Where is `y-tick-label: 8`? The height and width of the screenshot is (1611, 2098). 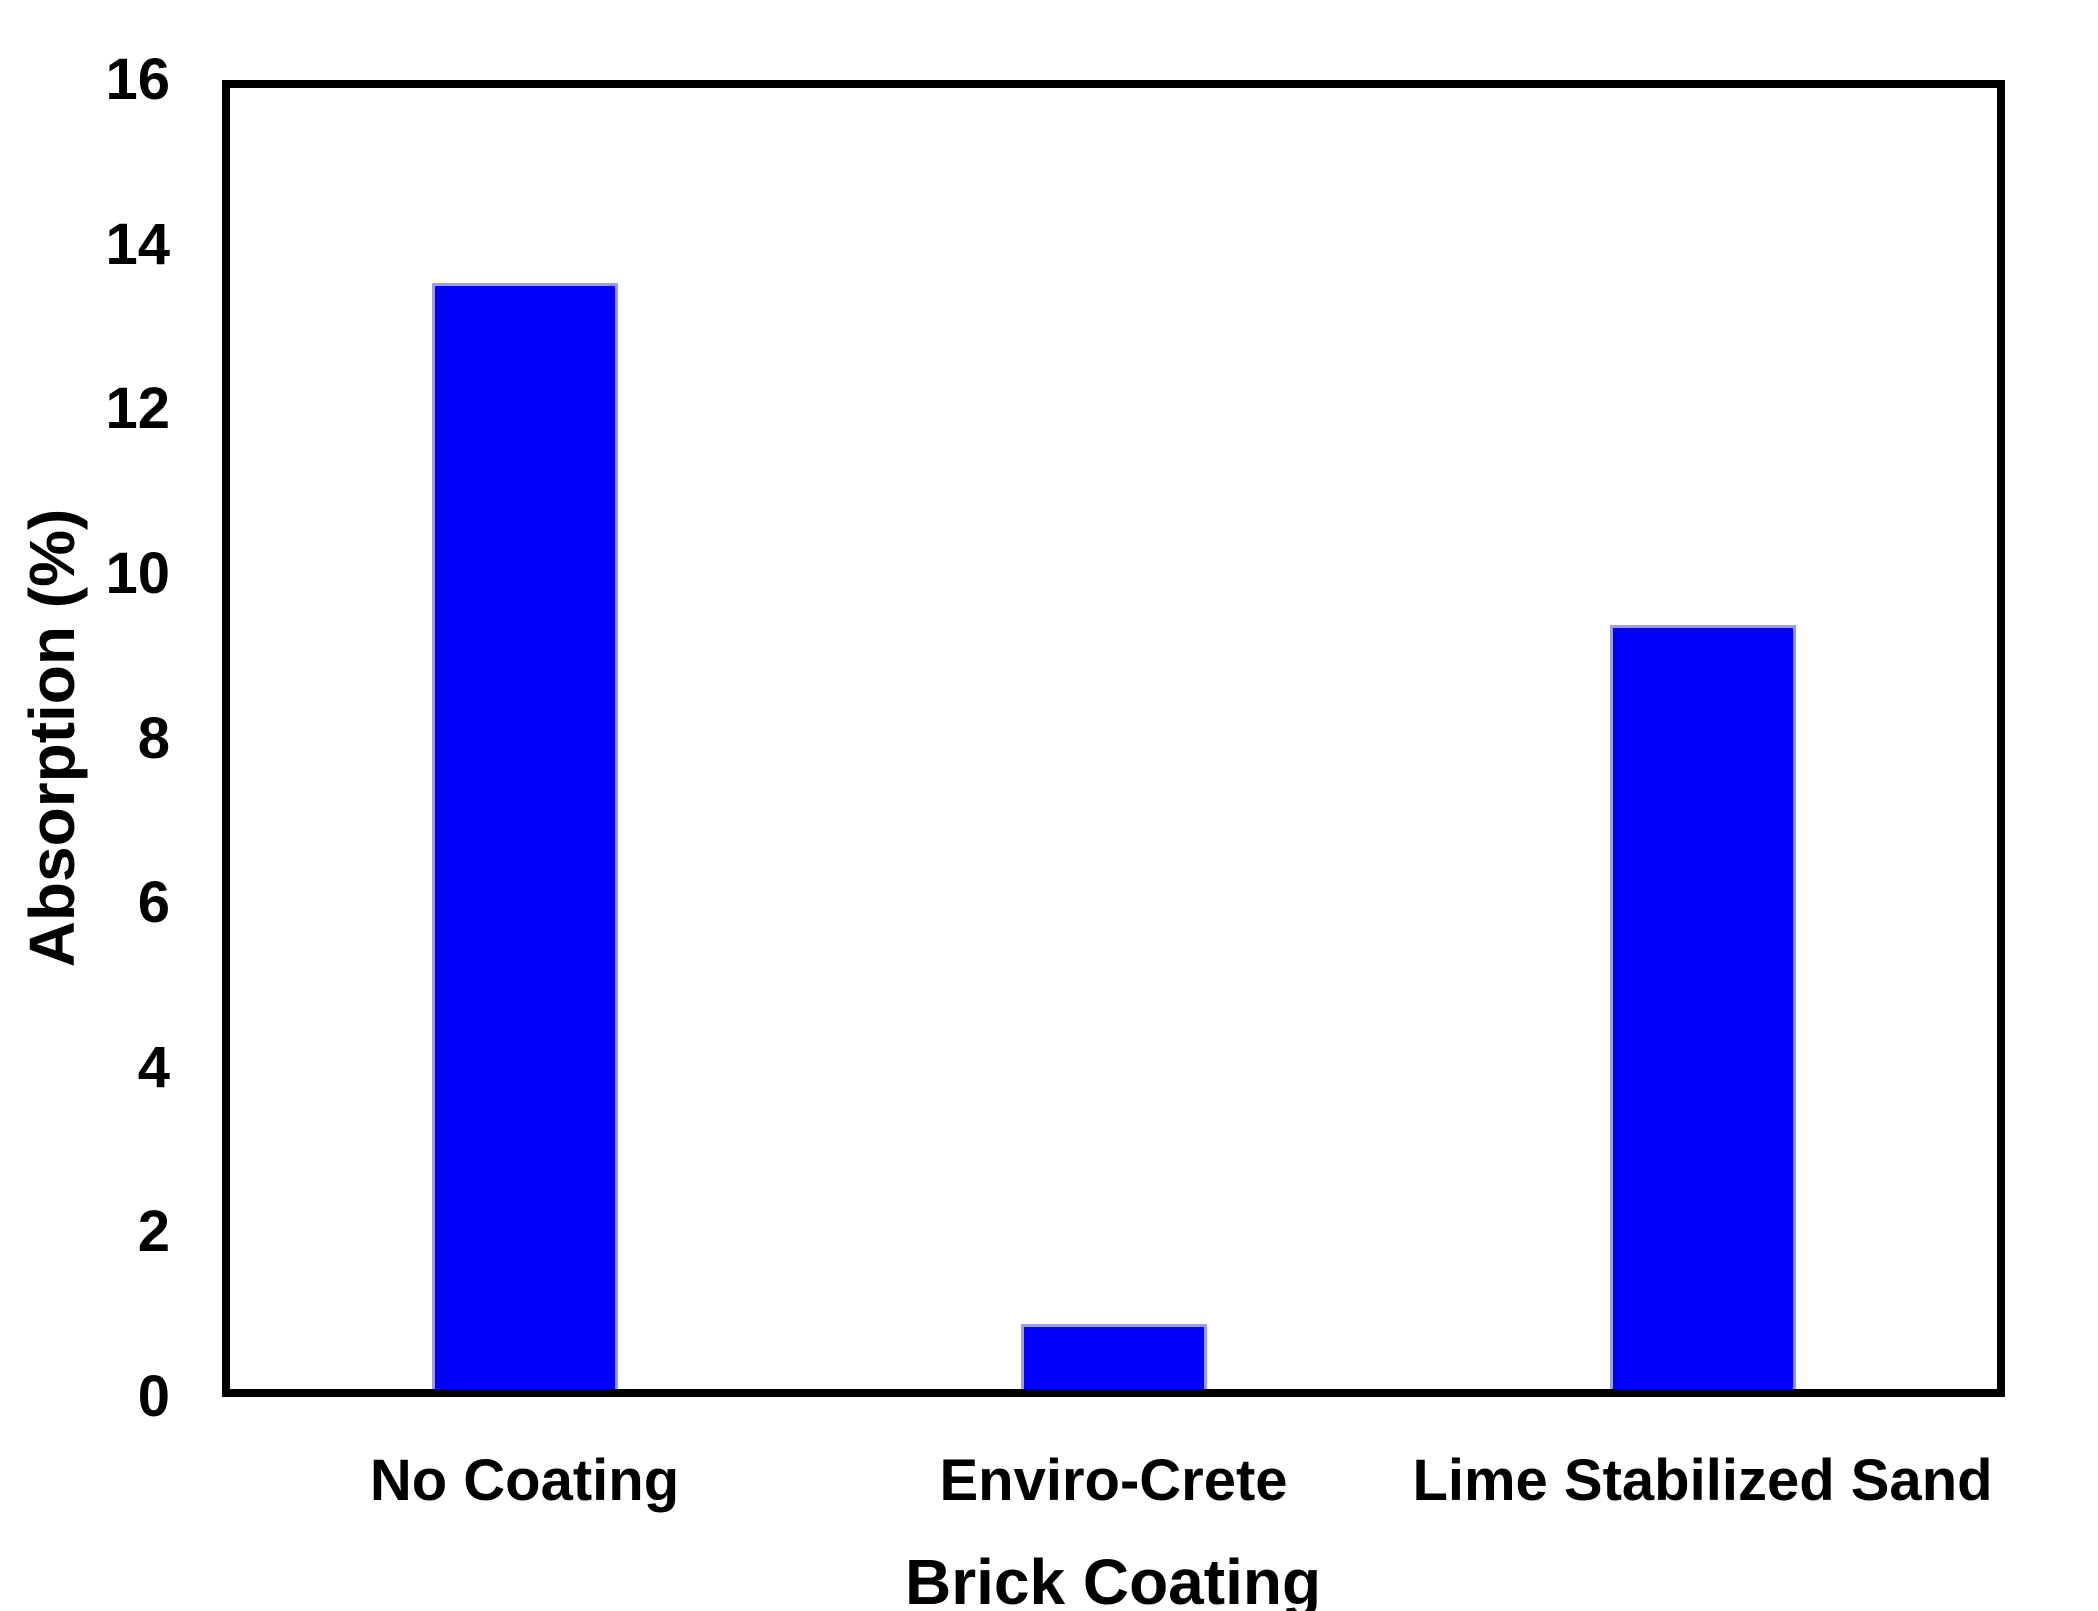
y-tick-label: 8 is located at coordinates (153, 738).